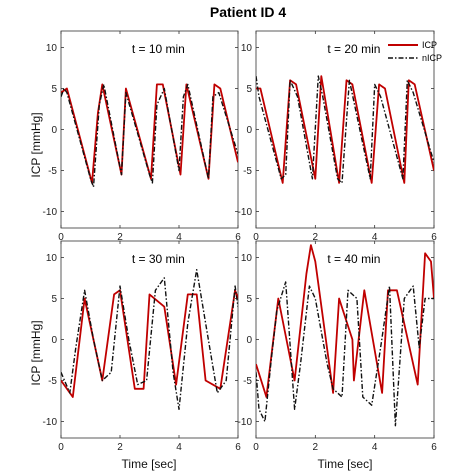 This screenshot has width=474, height=474. I want to click on ylabel-top: ICP [mmHg], so click(36, 144).